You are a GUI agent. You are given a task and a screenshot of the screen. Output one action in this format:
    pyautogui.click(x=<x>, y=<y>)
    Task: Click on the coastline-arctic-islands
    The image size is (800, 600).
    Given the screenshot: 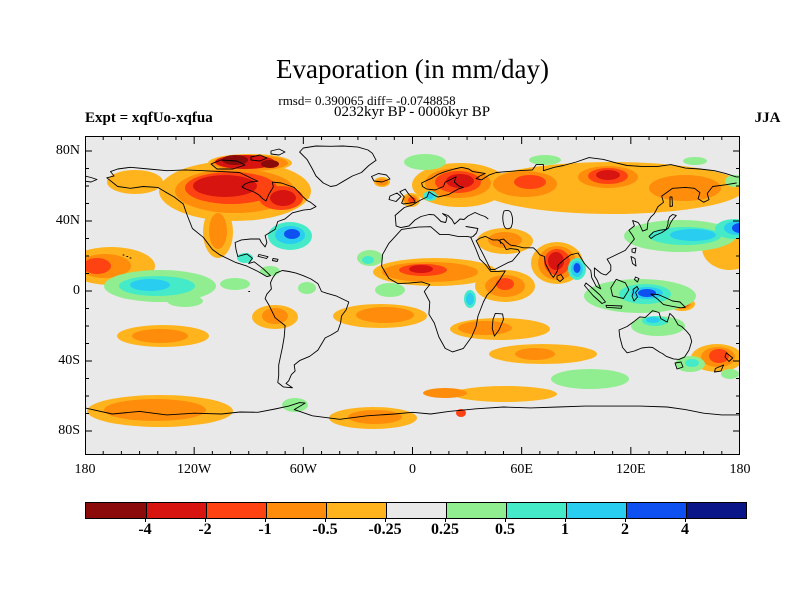 What is the action you would take?
    pyautogui.click(x=248, y=159)
    